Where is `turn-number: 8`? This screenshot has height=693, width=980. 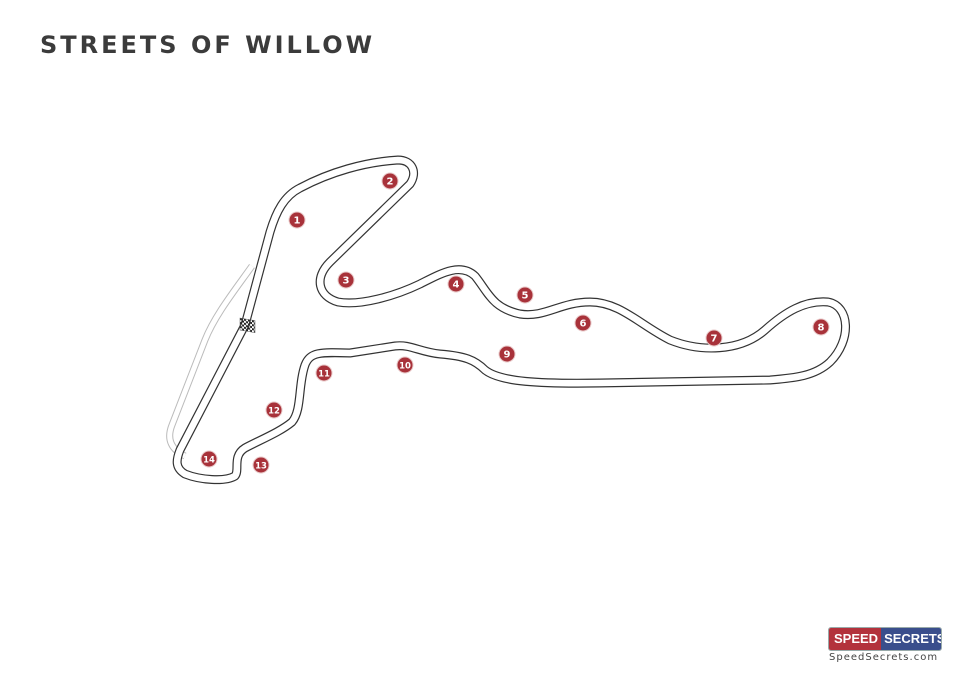 turn-number: 8 is located at coordinates (821, 328).